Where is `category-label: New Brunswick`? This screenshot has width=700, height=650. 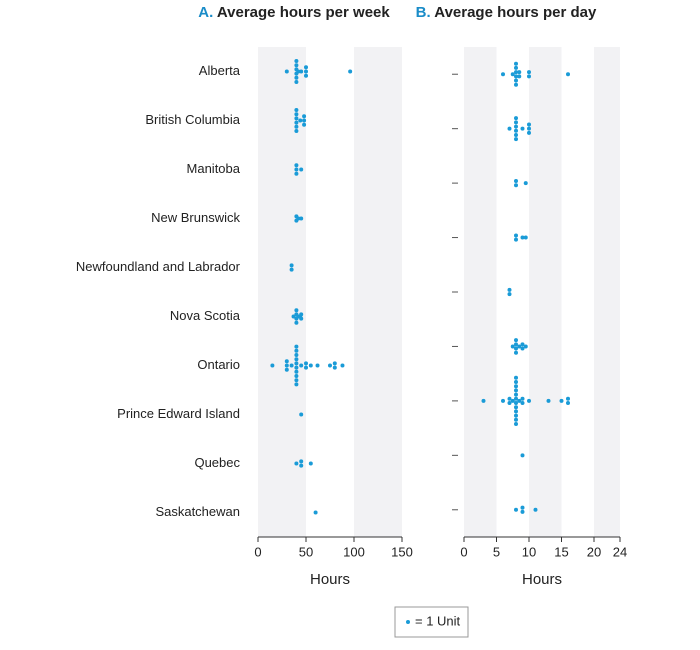 category-label: New Brunswick is located at coordinates (195, 217).